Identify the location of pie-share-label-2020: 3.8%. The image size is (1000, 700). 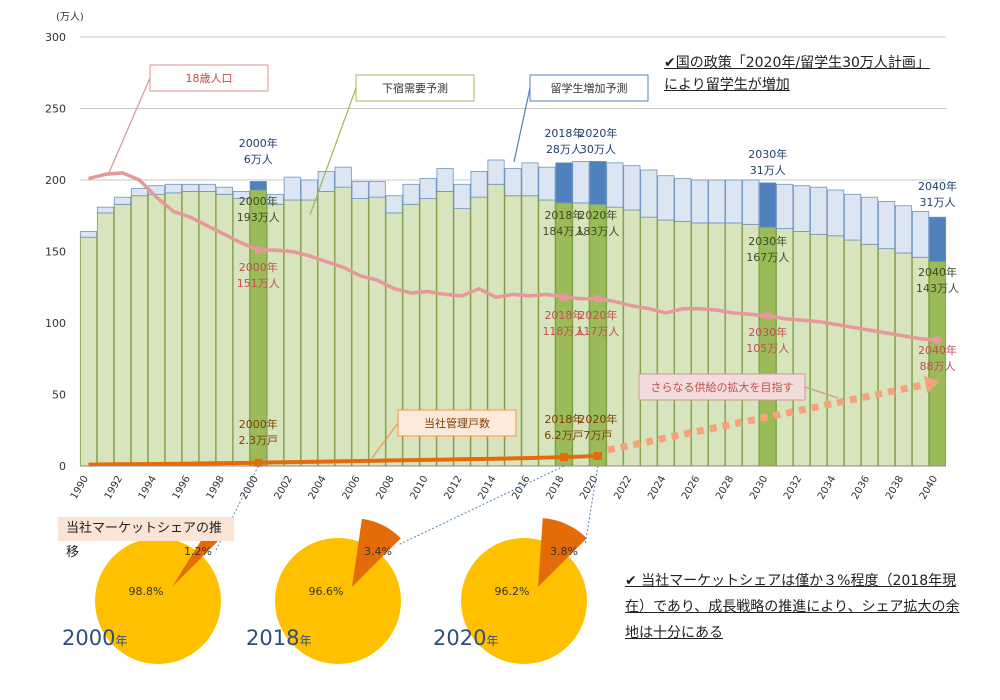
(564, 551).